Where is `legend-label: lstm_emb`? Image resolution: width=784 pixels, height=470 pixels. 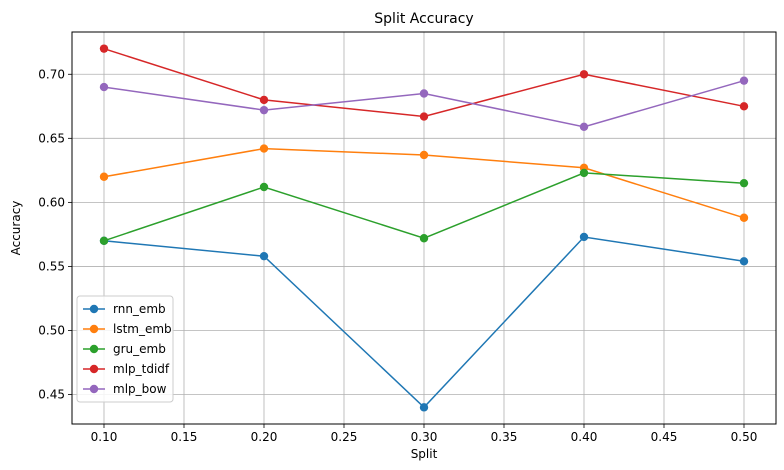
legend-label: lstm_emb is located at coordinates (142, 329).